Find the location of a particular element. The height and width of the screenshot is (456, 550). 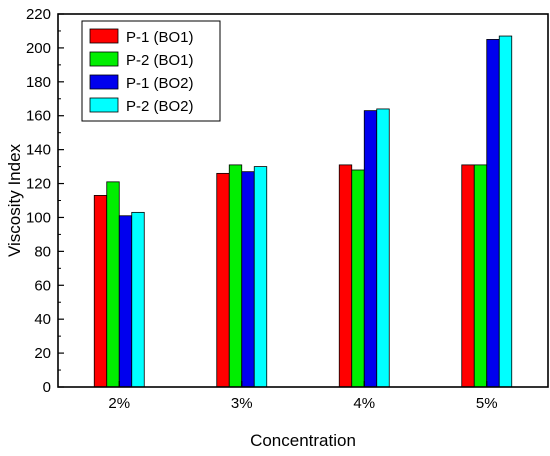

legend-label: P-2 (BO1) is located at coordinates (160, 60).